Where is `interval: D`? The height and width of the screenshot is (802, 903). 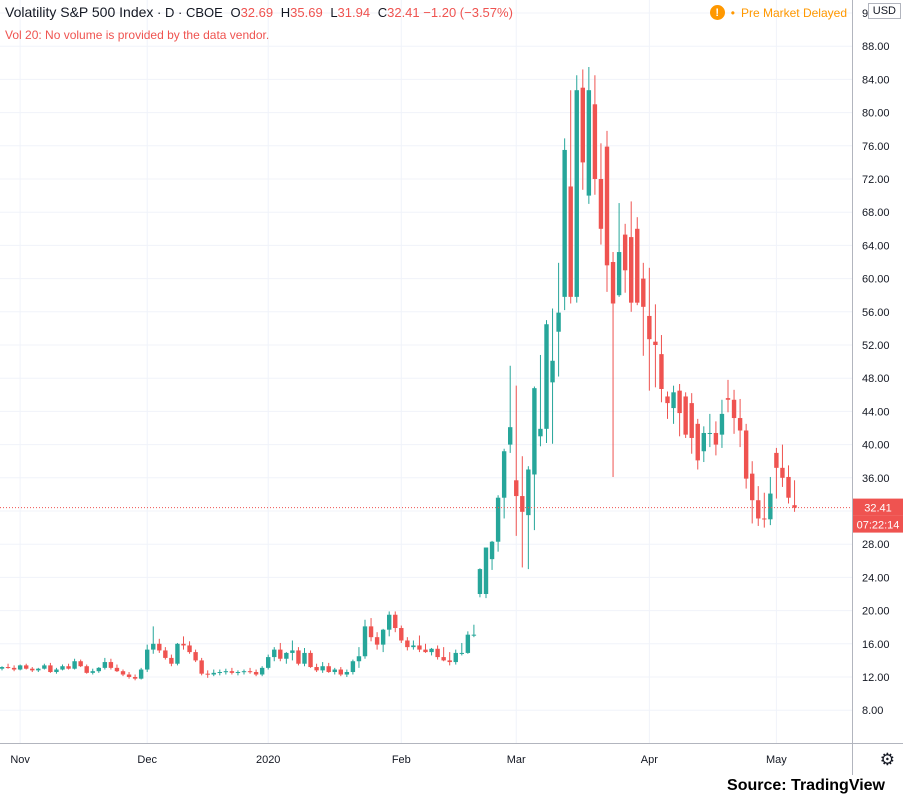
interval: D is located at coordinates (170, 12).